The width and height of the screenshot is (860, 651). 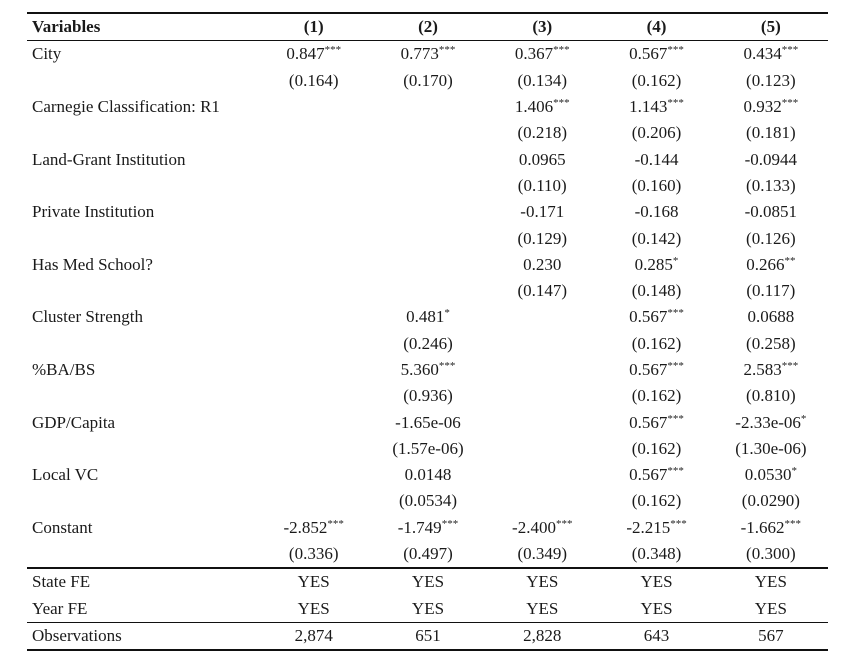 I want to click on coef-value: 1.143, so click(x=648, y=107).